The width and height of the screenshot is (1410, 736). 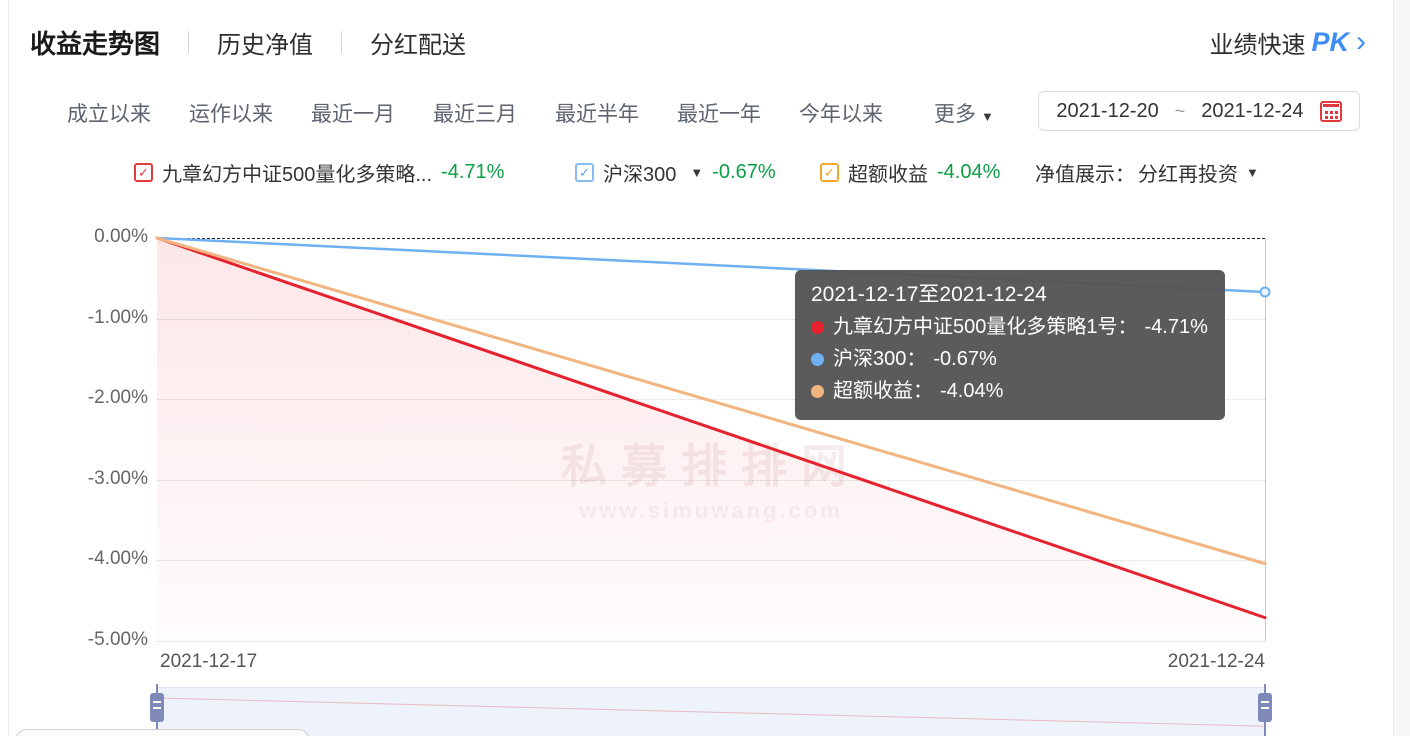 What do you see at coordinates (265, 45) in the screenshot?
I see `tab-historical-nav: 历史净值` at bounding box center [265, 45].